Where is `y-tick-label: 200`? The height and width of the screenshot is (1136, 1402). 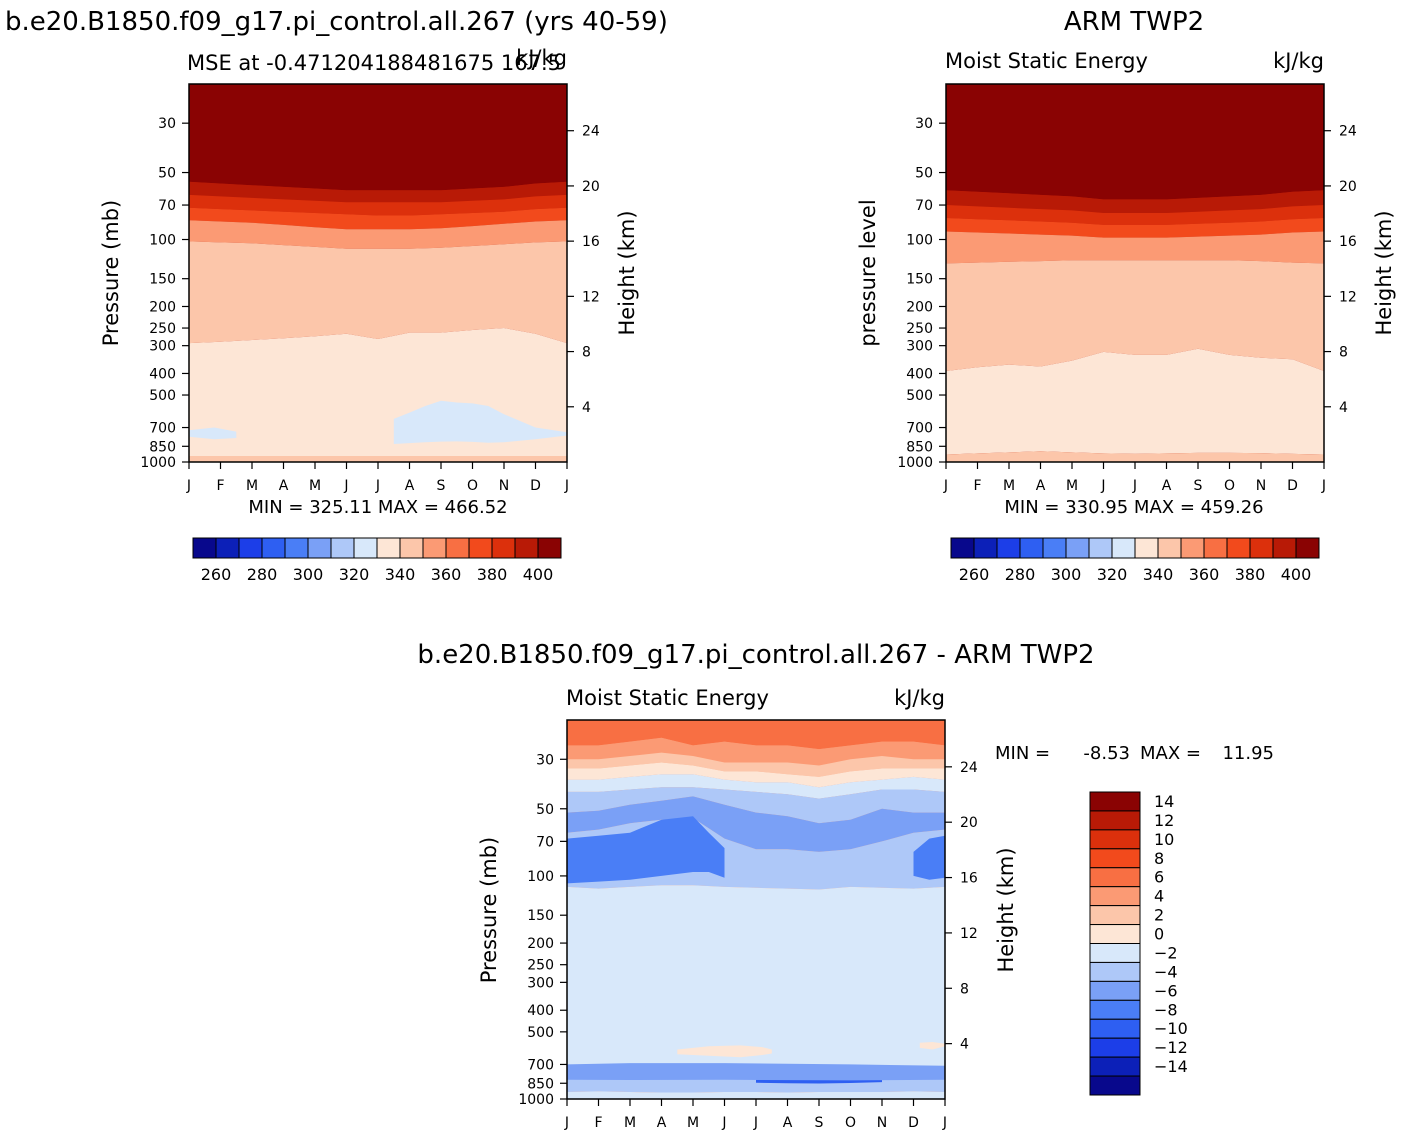
y-tick-label: 200 is located at coordinates (540, 944).